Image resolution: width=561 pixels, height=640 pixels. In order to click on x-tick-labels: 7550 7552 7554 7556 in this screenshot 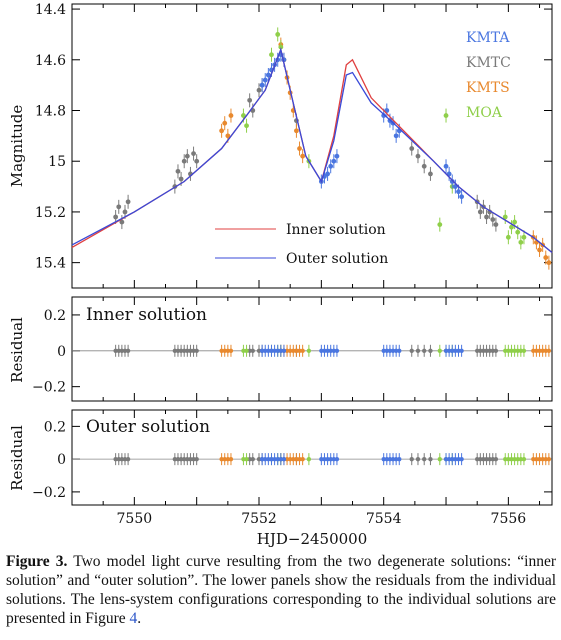, I will do `click(322, 519)`.